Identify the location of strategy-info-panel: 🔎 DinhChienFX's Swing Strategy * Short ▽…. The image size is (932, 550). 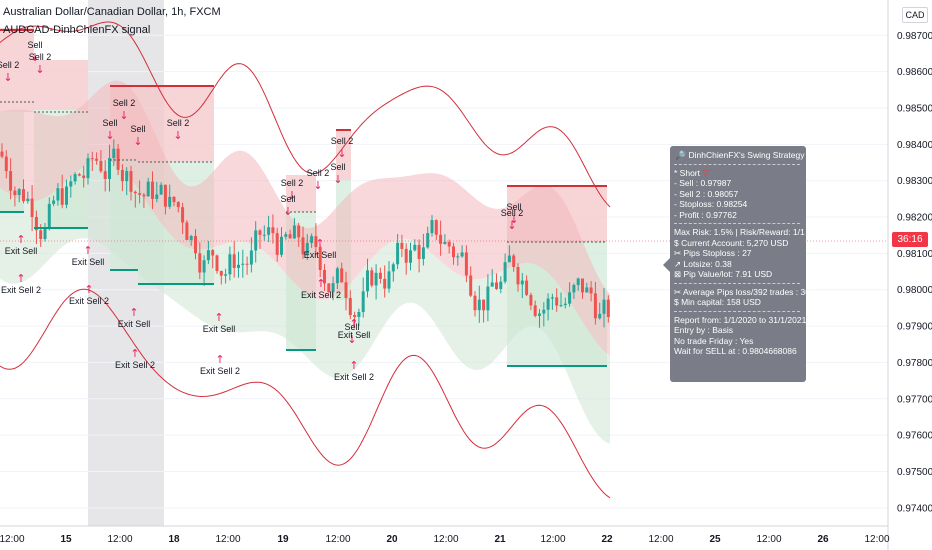
(740, 264).